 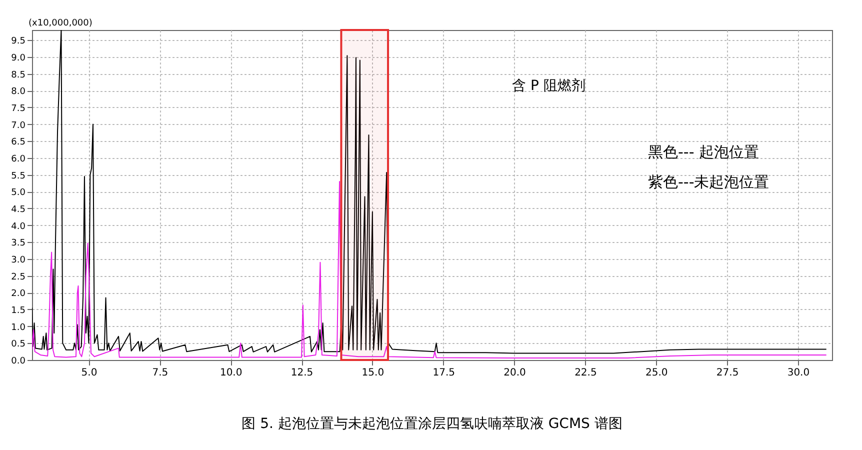 I want to click on y-tick-label: 5.0, so click(x=18, y=193).